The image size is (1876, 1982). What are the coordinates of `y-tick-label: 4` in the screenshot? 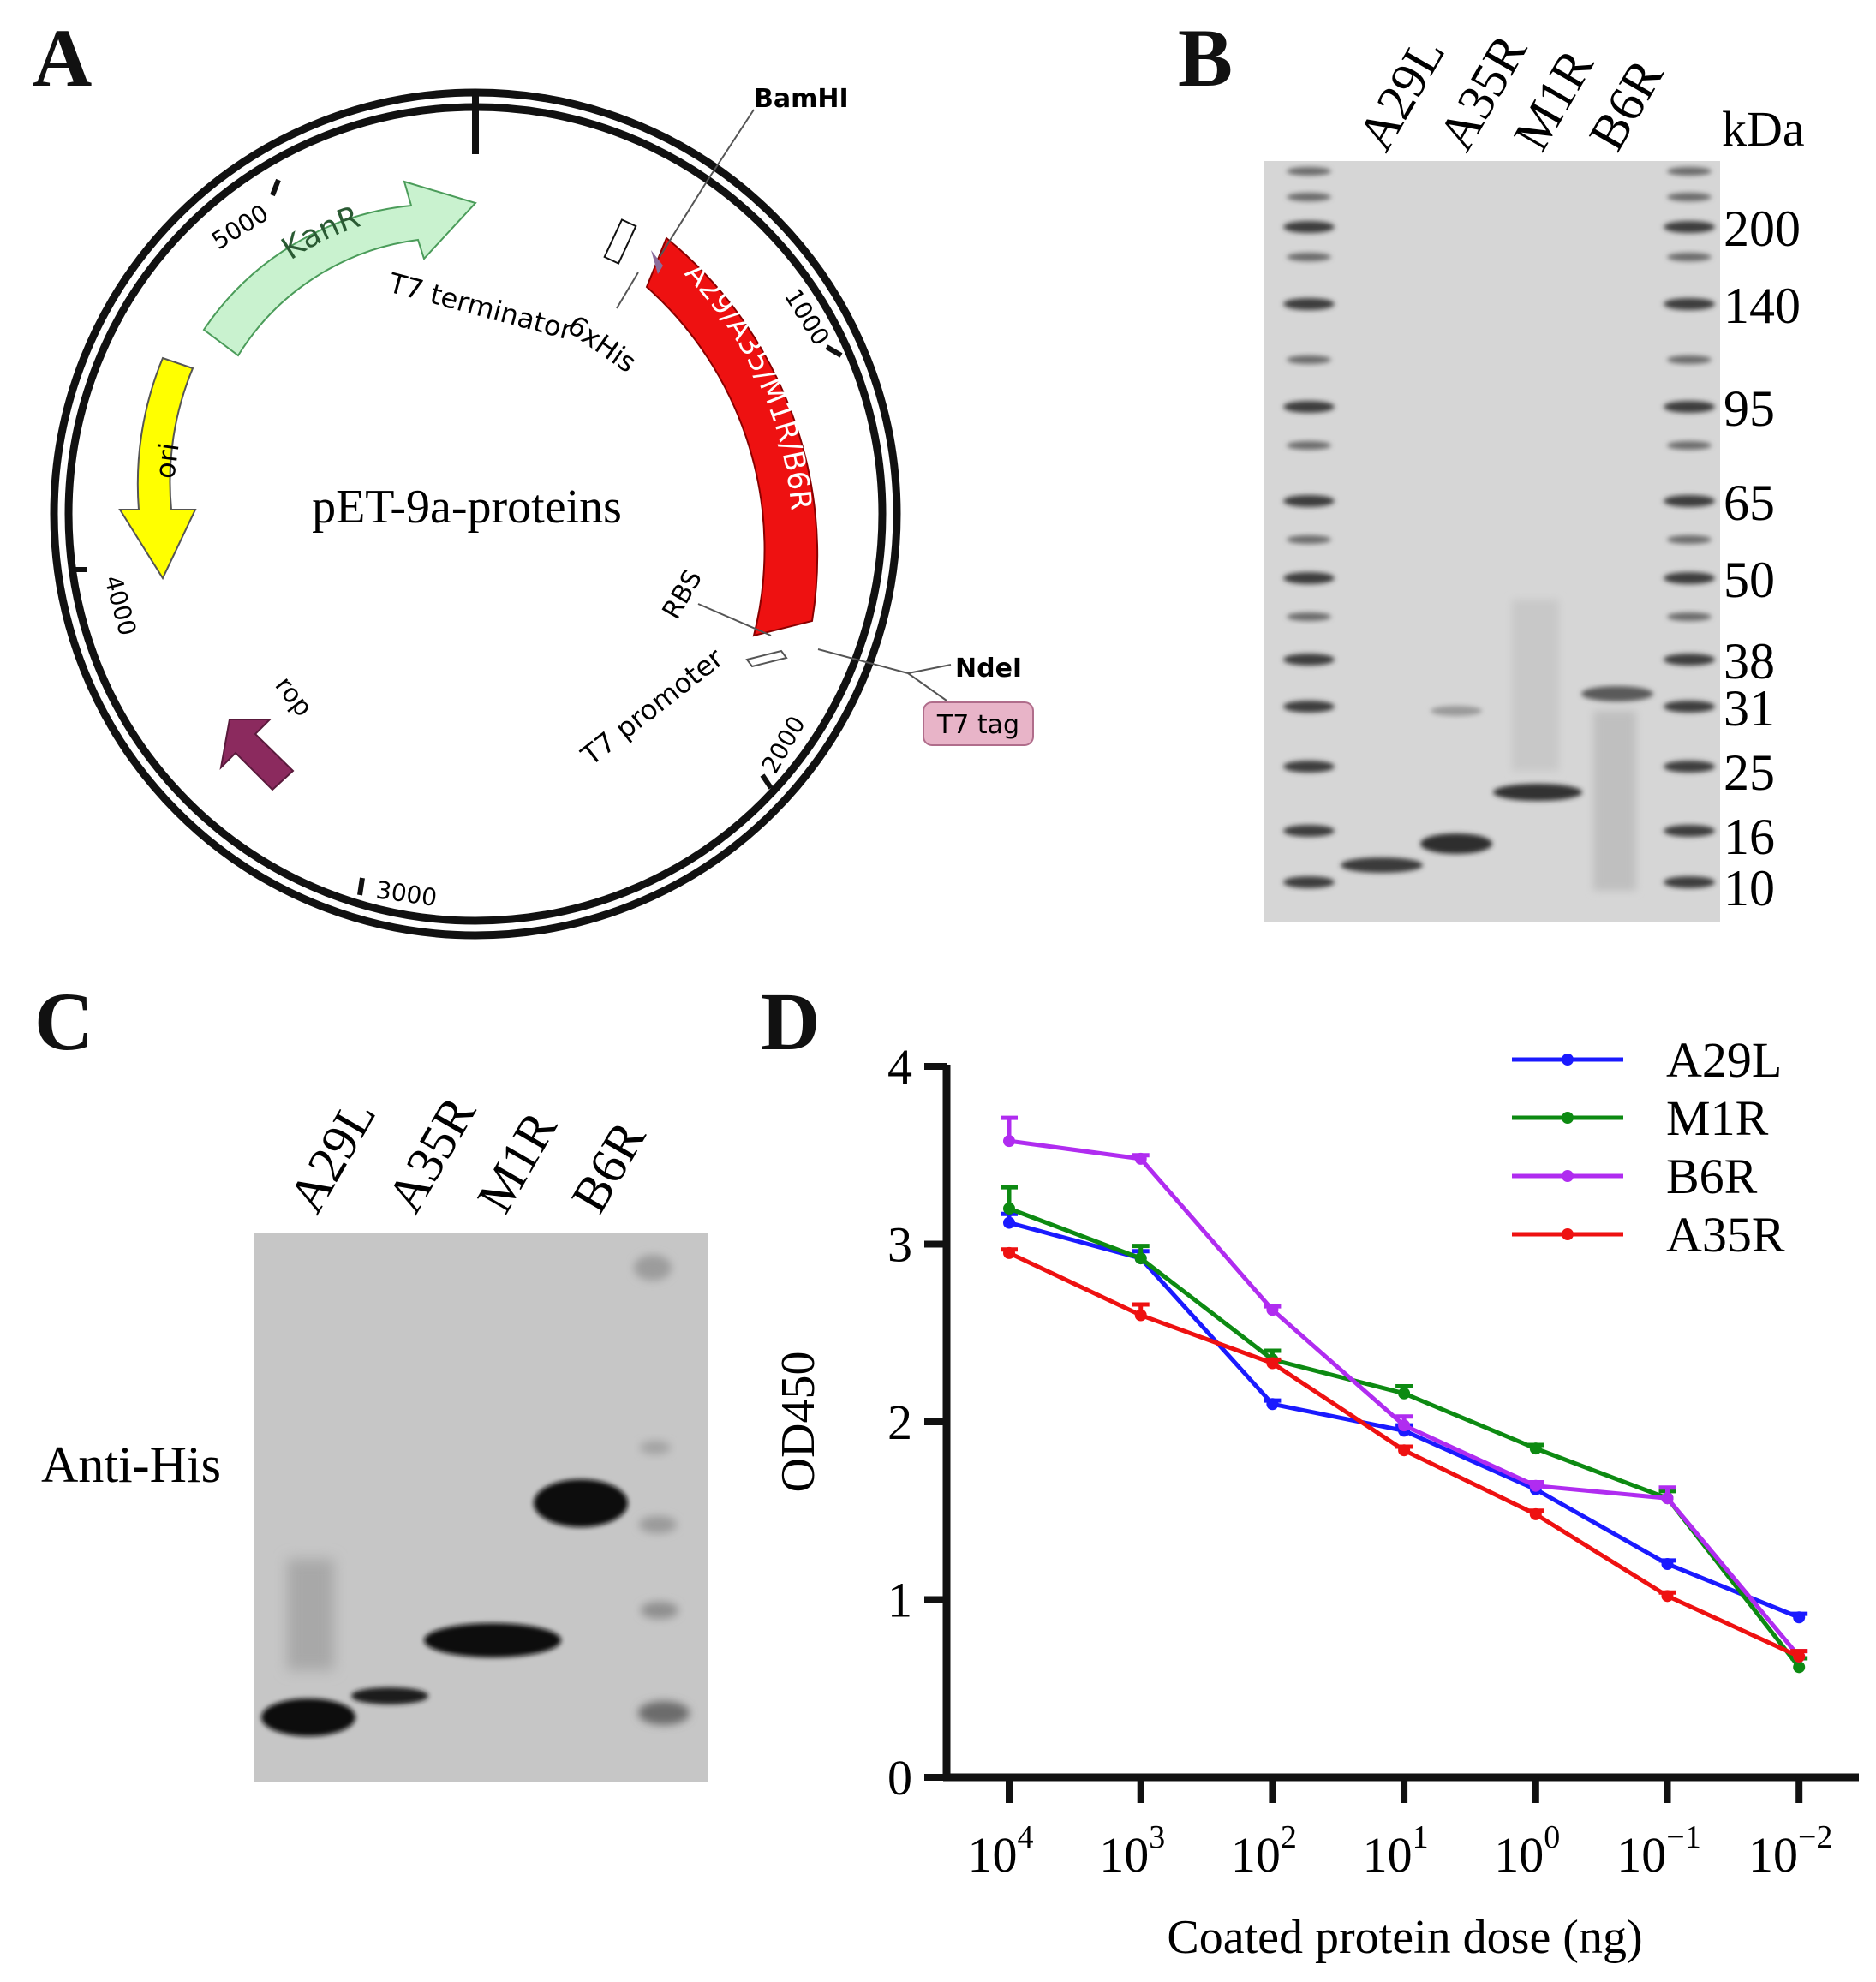 It's located at (900, 1067).